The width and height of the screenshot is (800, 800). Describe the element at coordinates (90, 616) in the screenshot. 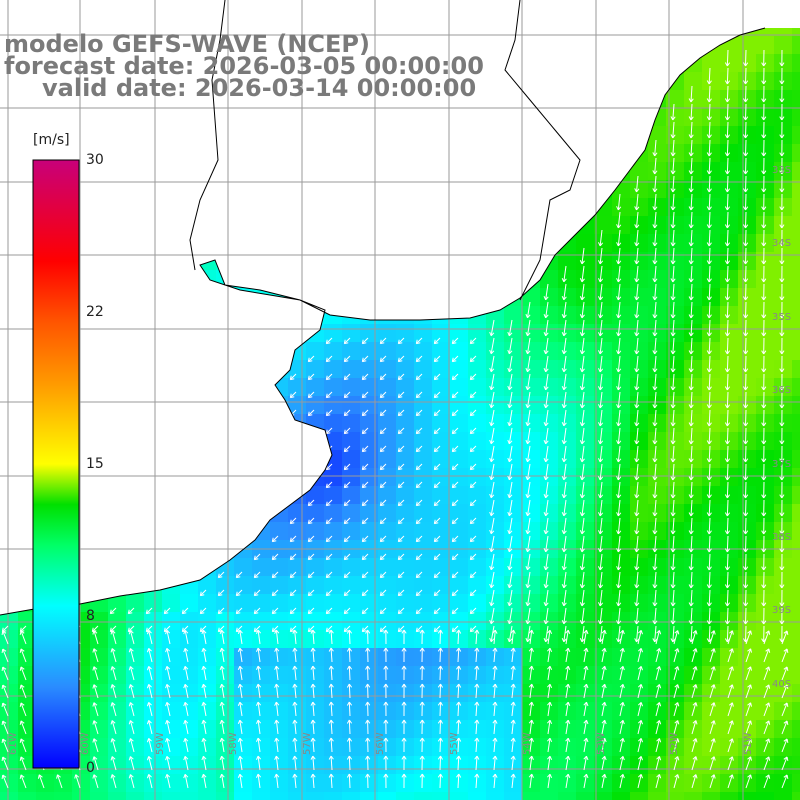

I see `colorbar-tick-8: 8` at that location.